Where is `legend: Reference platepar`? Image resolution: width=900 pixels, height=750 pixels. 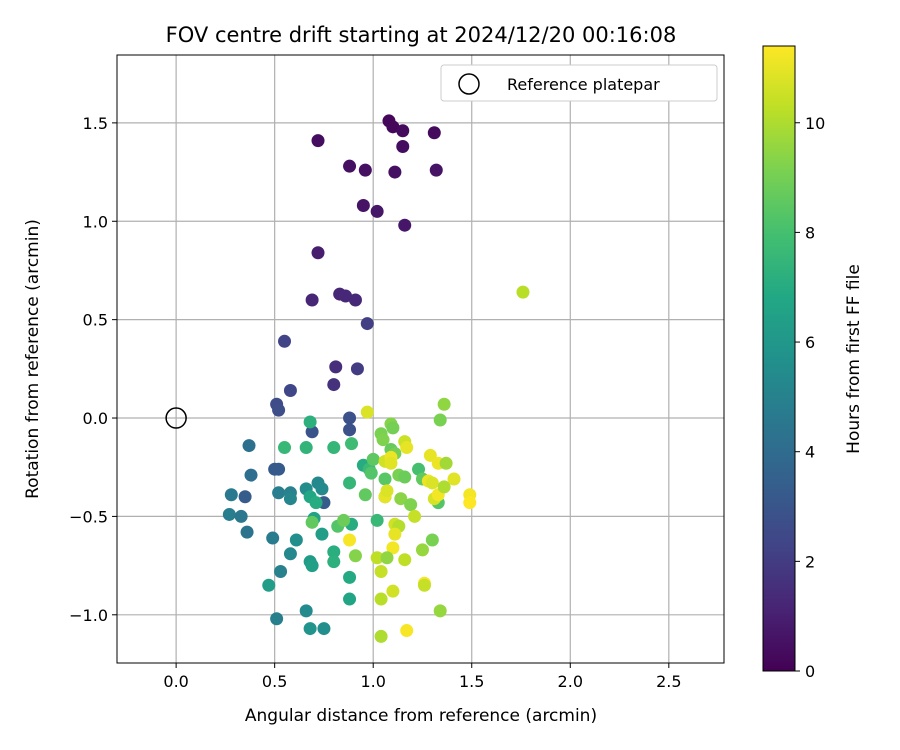
legend: Reference platepar is located at coordinates (579, 83).